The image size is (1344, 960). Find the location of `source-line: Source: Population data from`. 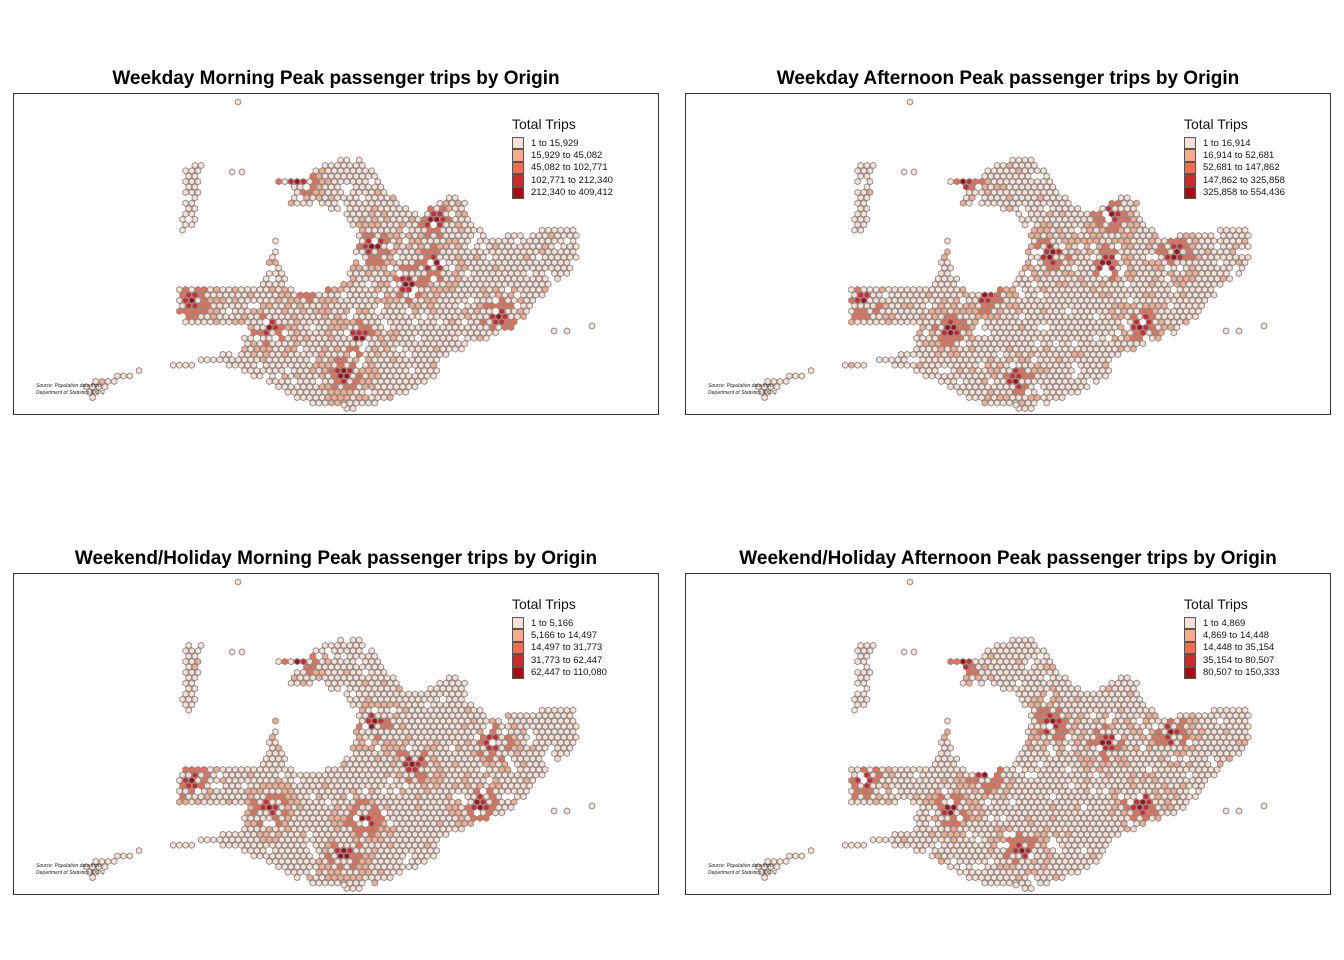

source-line: Source: Population data from is located at coordinates (68, 866).